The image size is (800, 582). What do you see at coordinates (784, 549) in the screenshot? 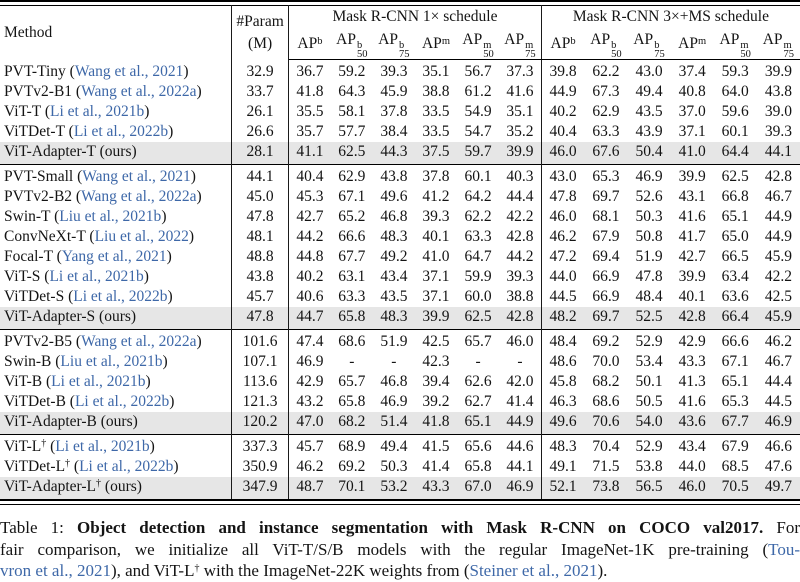
I see `citation-link: Tou-` at bounding box center [784, 549].